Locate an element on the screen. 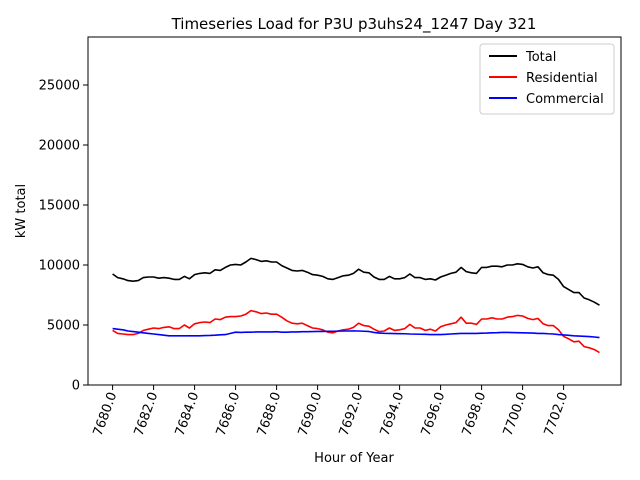 This screenshot has height=480, width=640. y-tick-label: 10000 is located at coordinates (59, 266).